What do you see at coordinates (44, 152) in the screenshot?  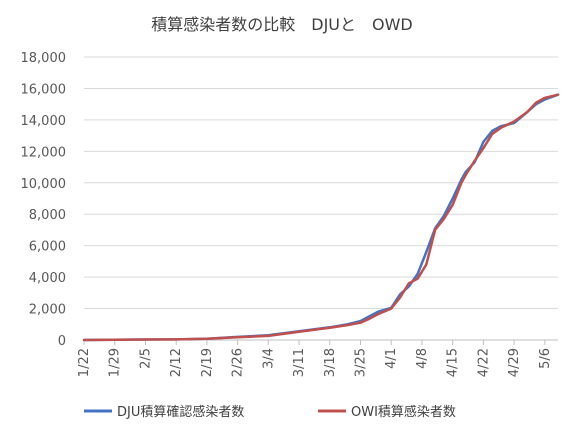 I see `y-tick-label: 12,000` at bounding box center [44, 152].